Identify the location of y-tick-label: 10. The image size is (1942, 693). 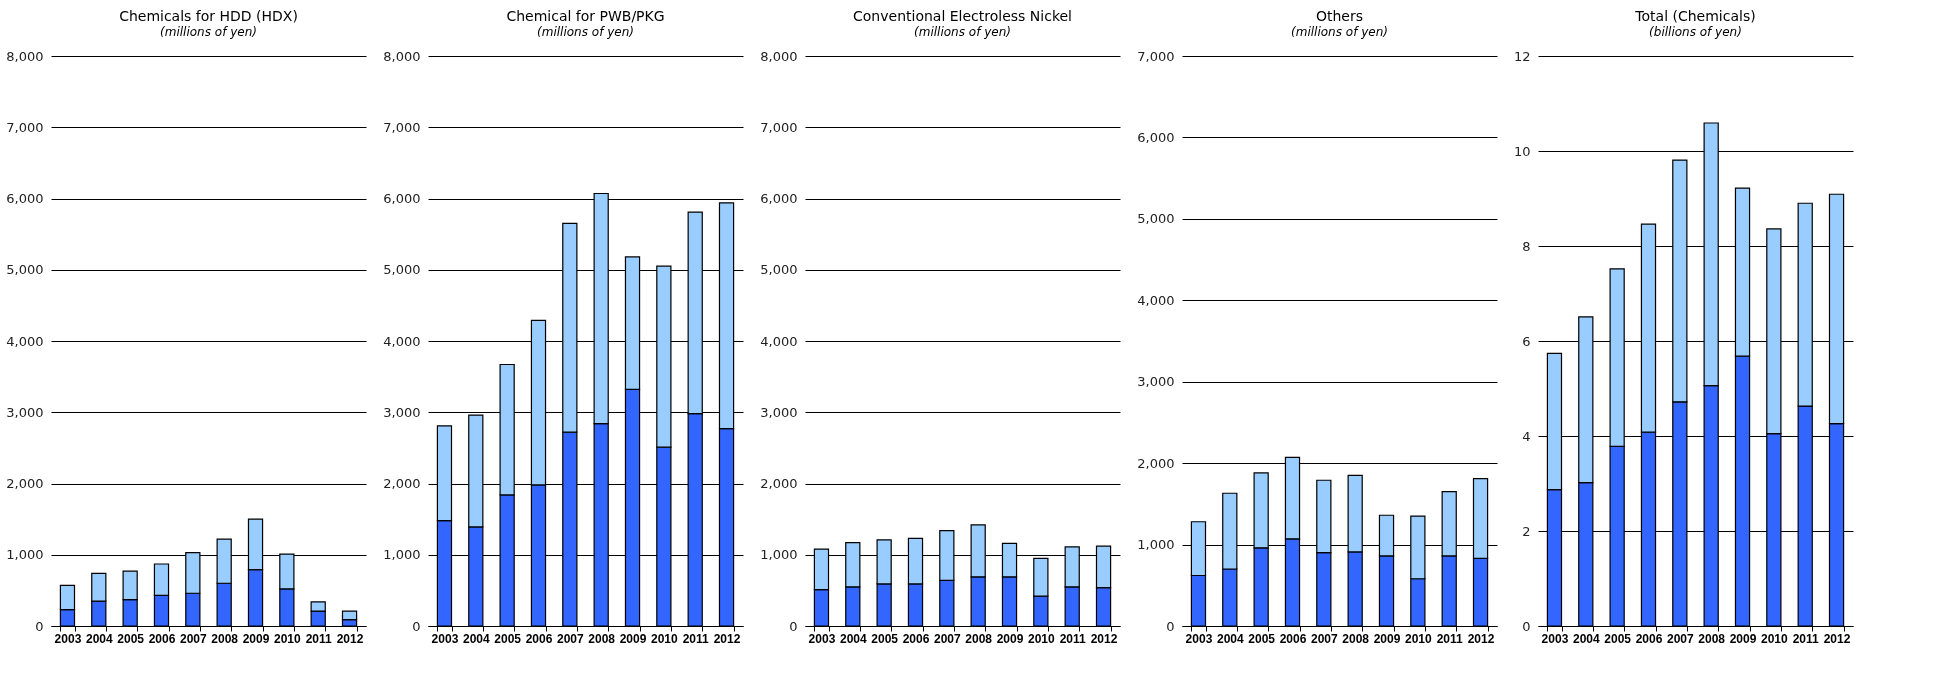
(1522, 151).